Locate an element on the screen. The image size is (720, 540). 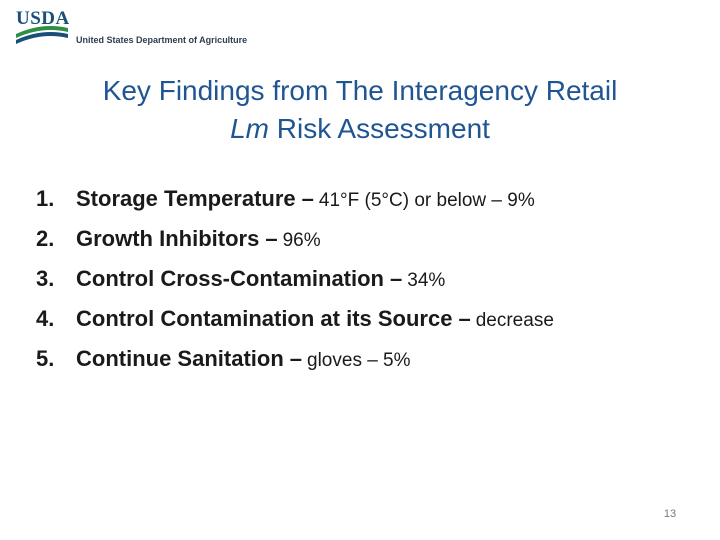
finding-detail: decrease is located at coordinates (514, 320).